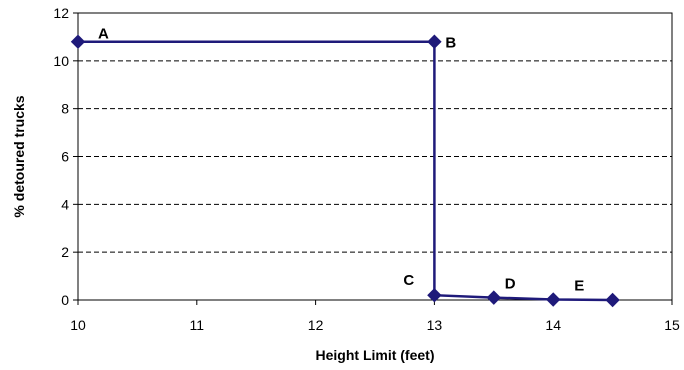  I want to click on x-tick-label-14: 14, so click(553, 325).